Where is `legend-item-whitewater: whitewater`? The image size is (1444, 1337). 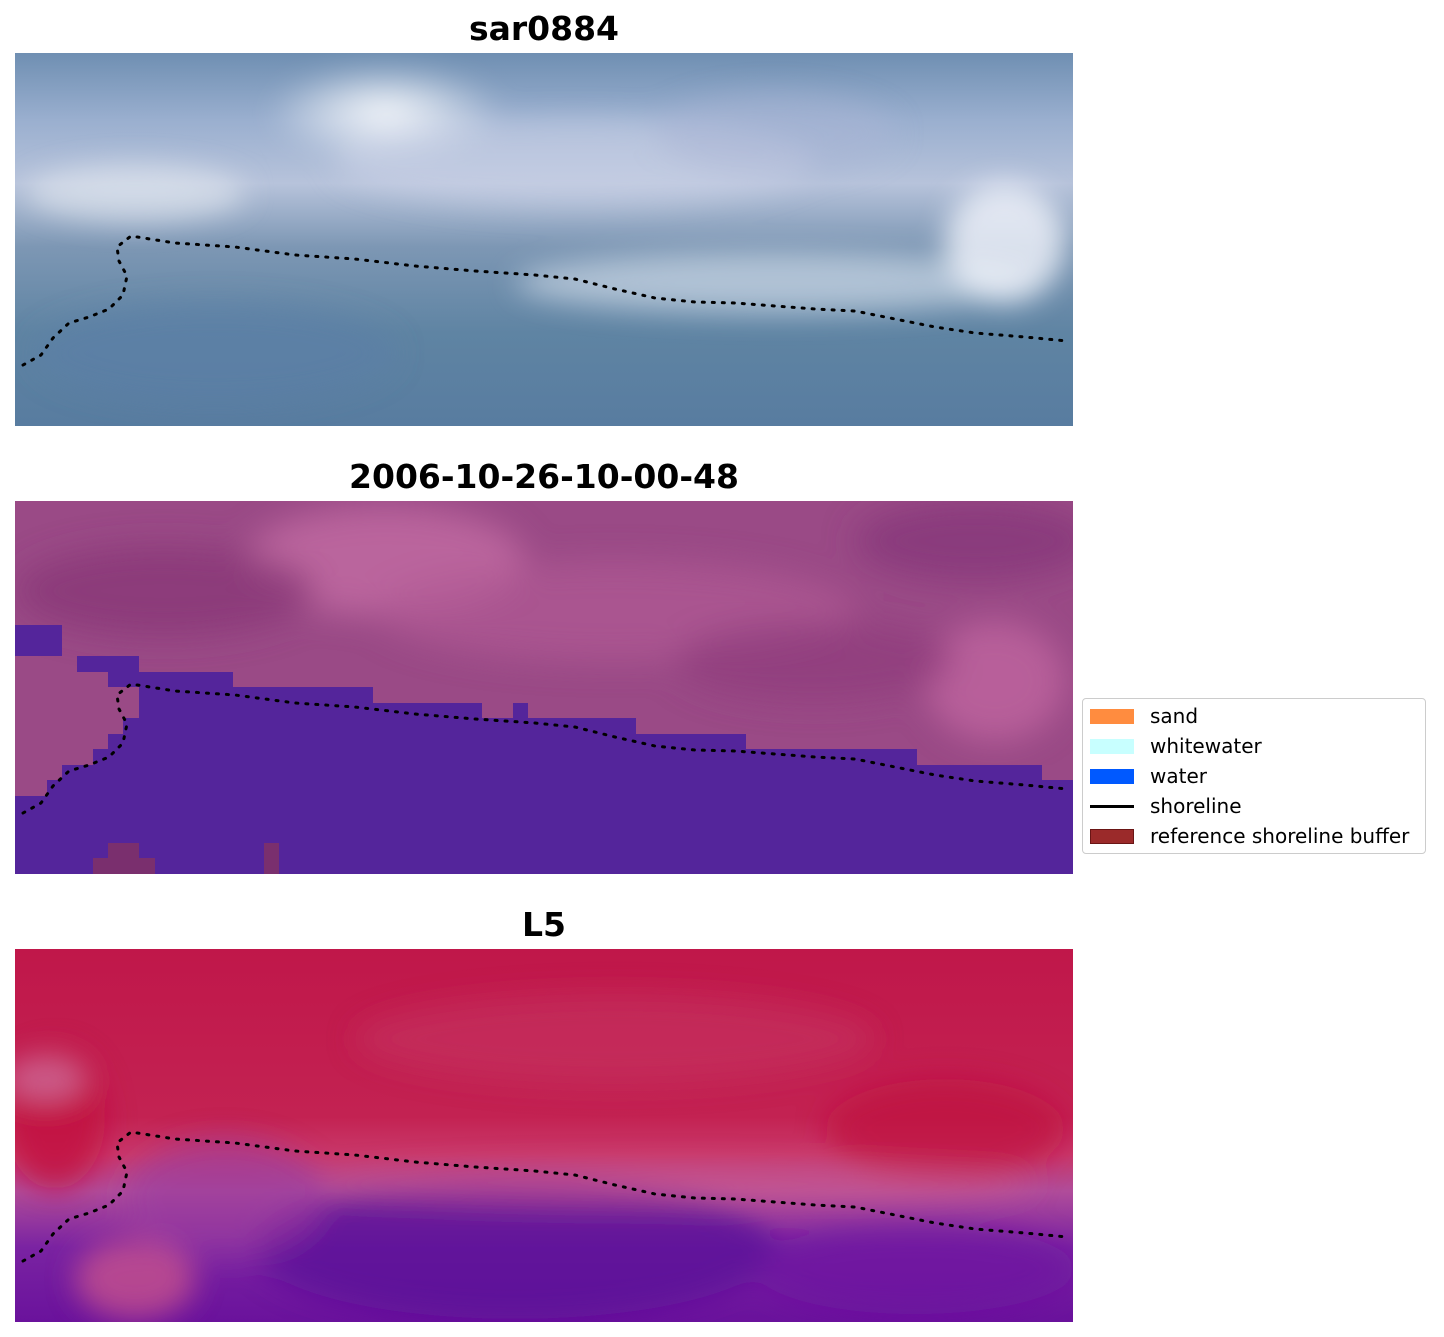 legend-item-whitewater: whitewater is located at coordinates (1176, 746).